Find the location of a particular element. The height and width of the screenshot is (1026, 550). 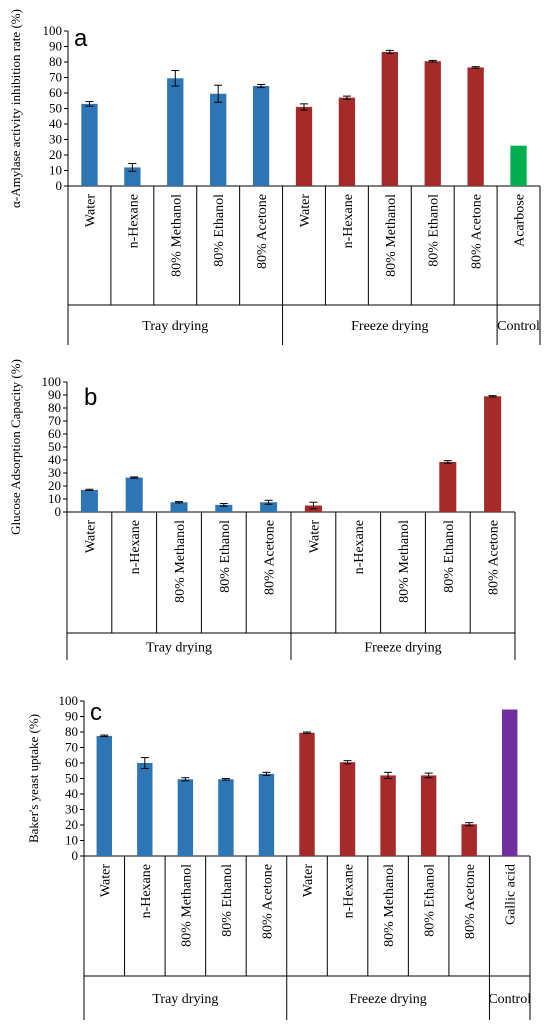

y-axis-title: α-Amylase activity inhibition rate (%) is located at coordinates (15, 108).